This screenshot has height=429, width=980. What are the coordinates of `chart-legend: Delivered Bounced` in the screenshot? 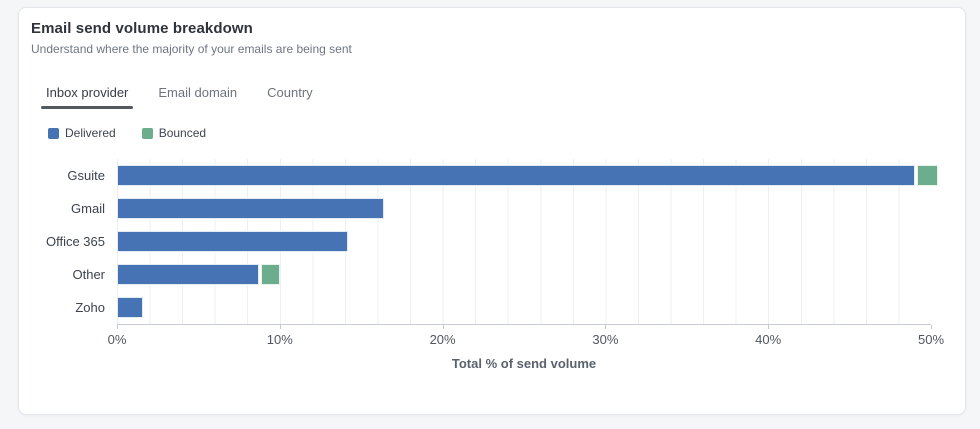 It's located at (506, 133).